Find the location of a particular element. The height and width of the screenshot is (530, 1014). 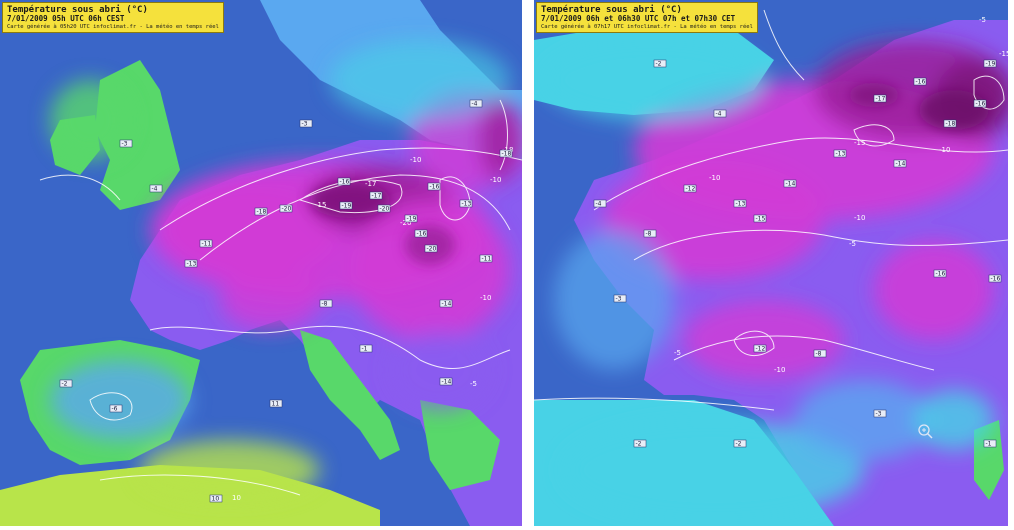

map-date: 7/01/2009 05h UTC 06h CEST is located at coordinates (66, 19).